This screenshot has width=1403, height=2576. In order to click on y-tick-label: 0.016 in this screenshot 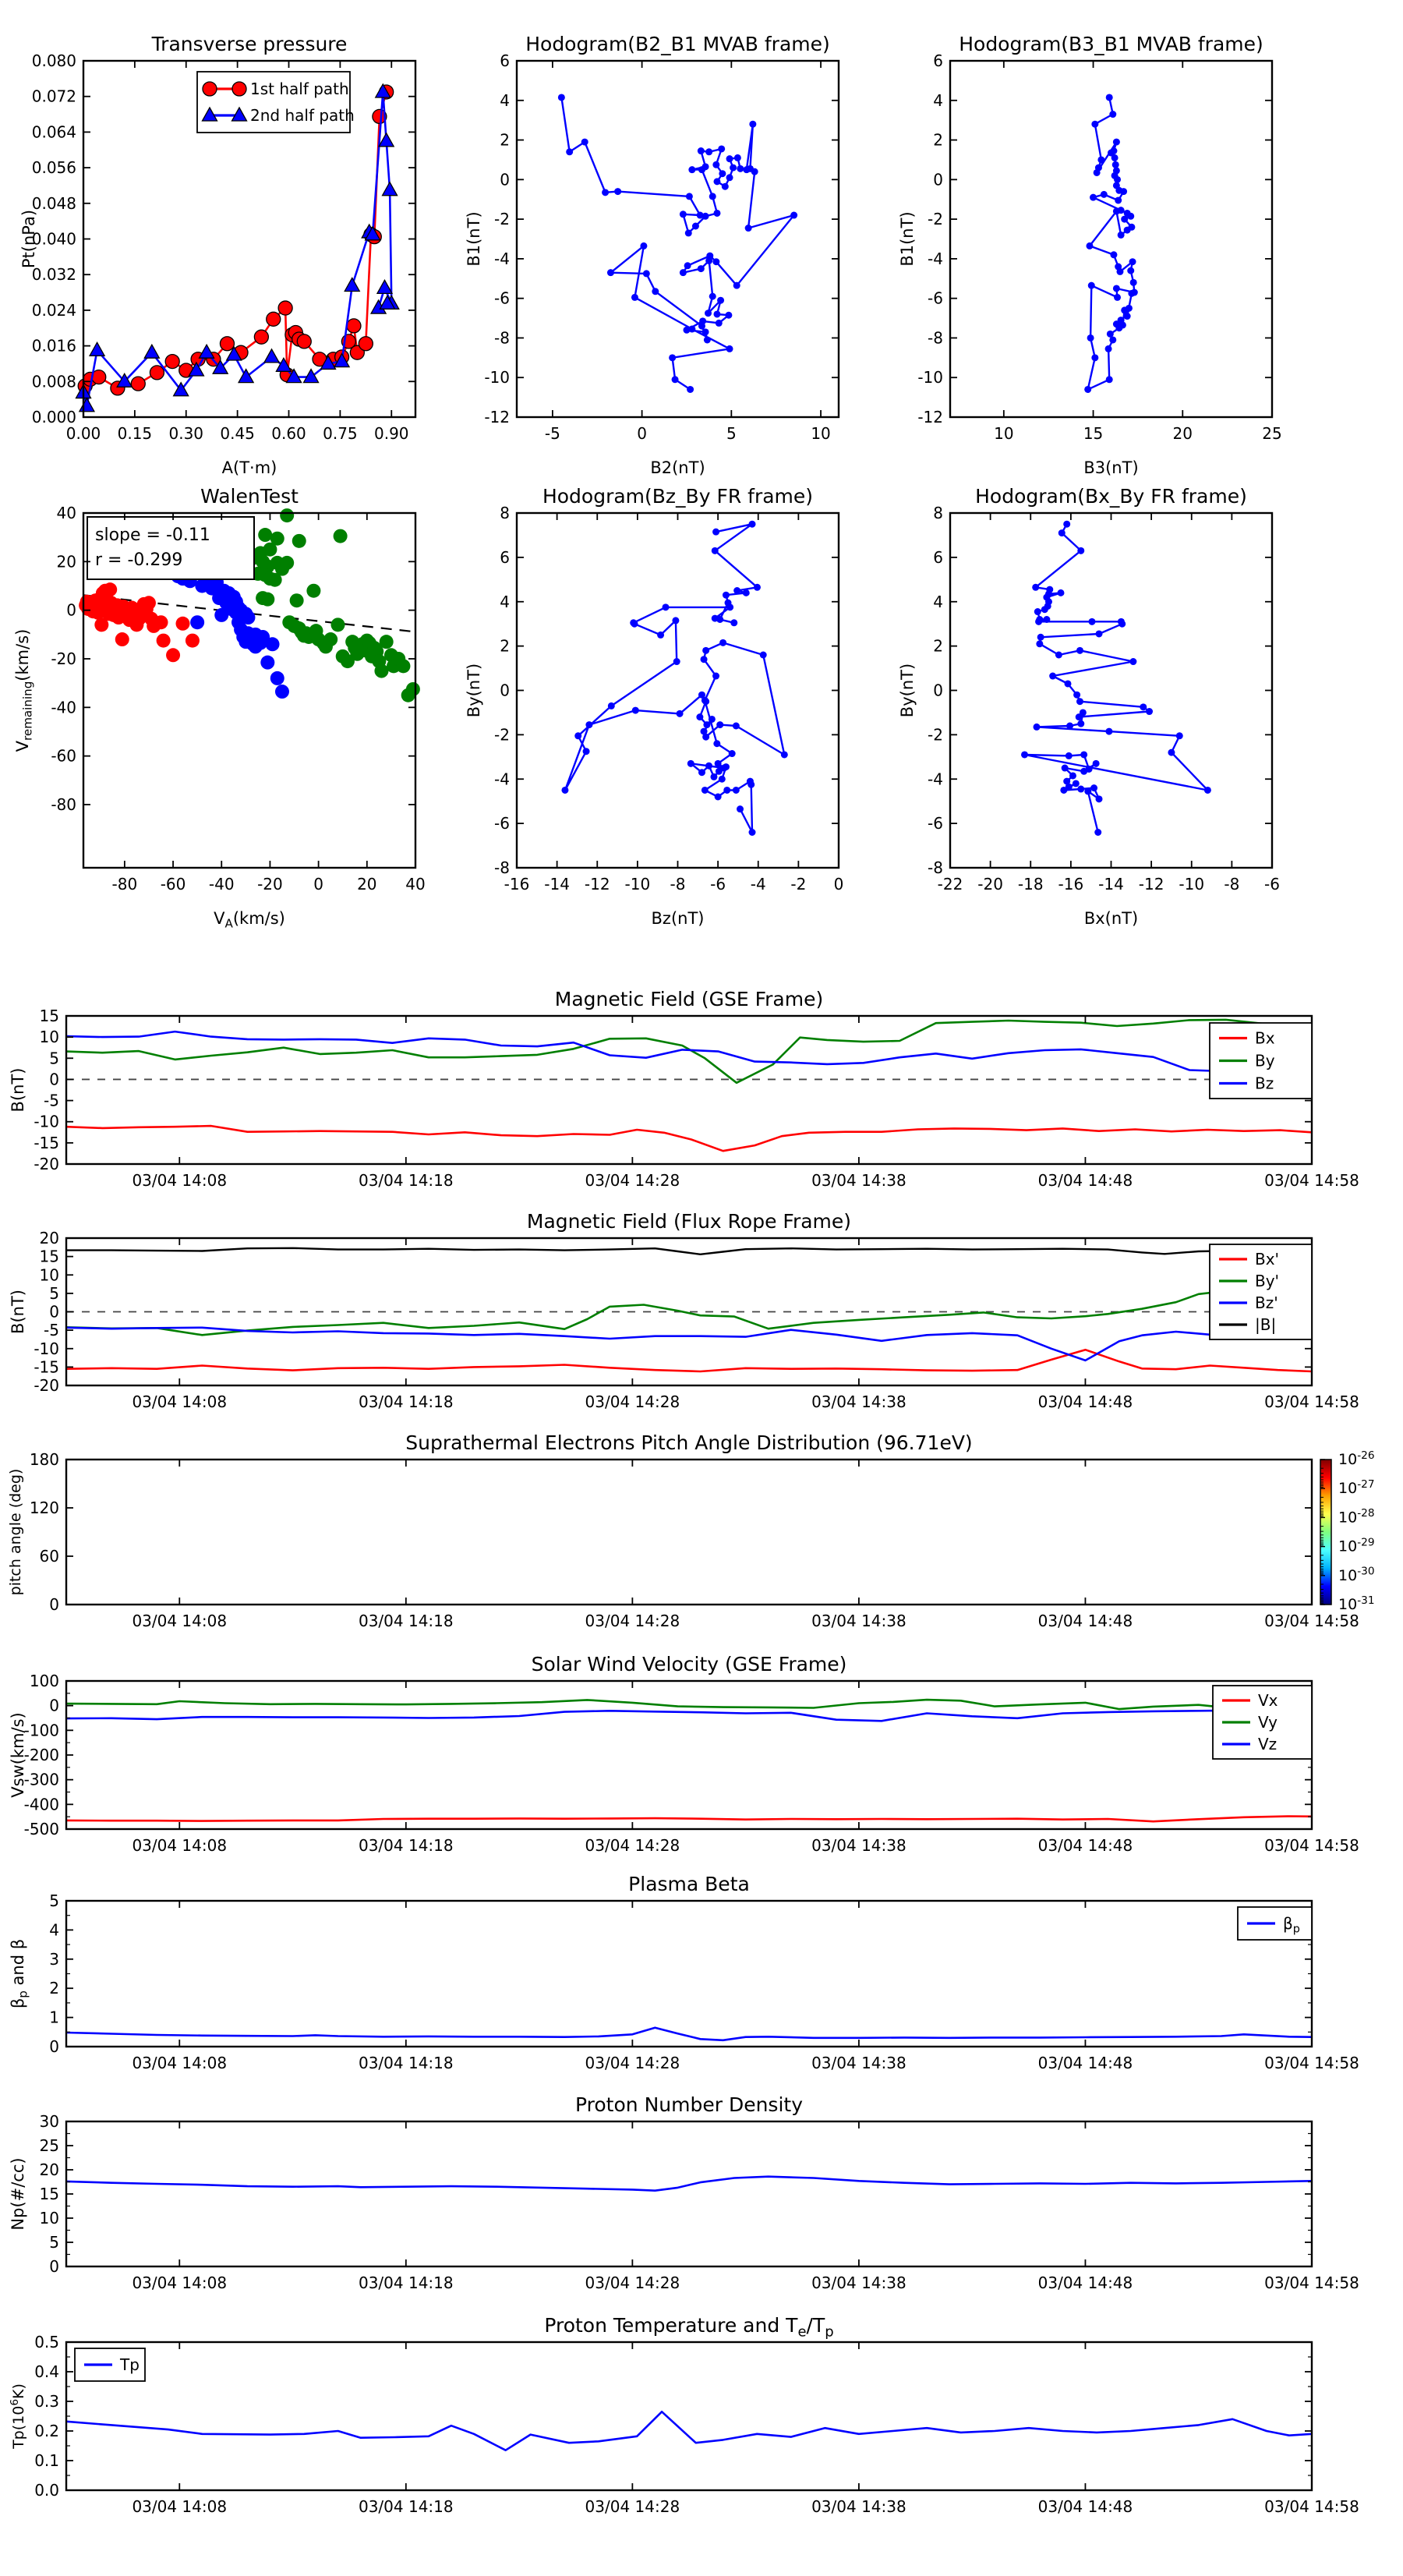, I will do `click(54, 346)`.